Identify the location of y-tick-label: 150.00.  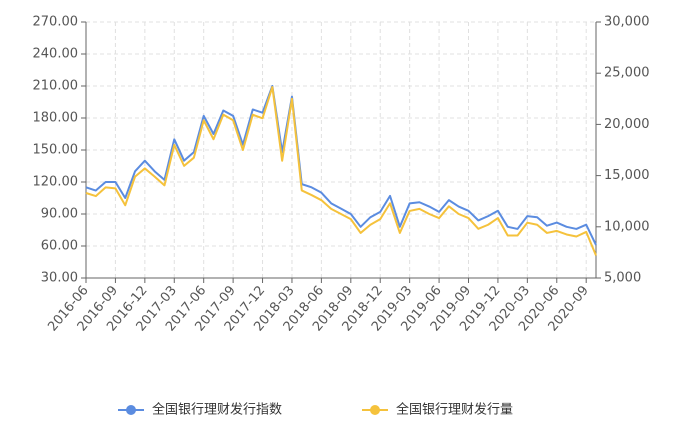
(56, 150).